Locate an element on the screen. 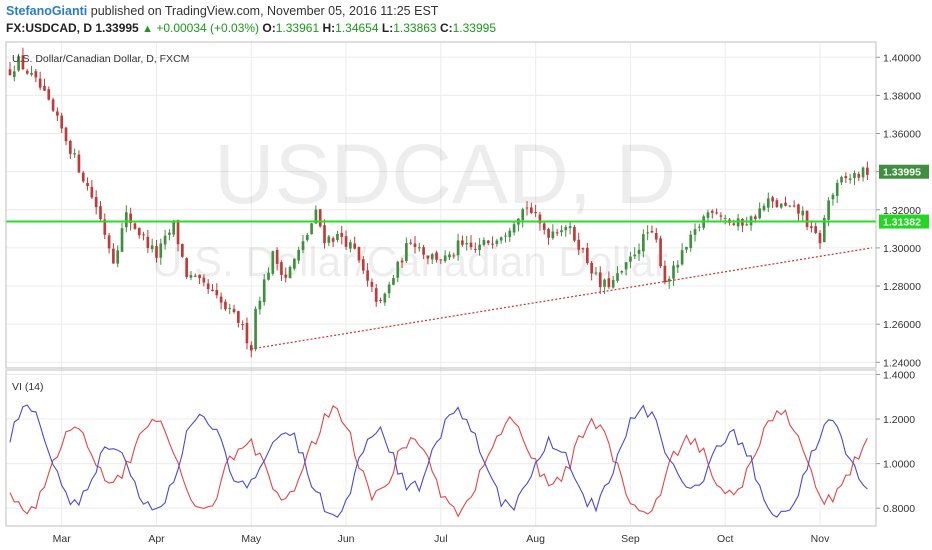 The width and height of the screenshot is (932, 550). open-label: O: is located at coordinates (269, 28).